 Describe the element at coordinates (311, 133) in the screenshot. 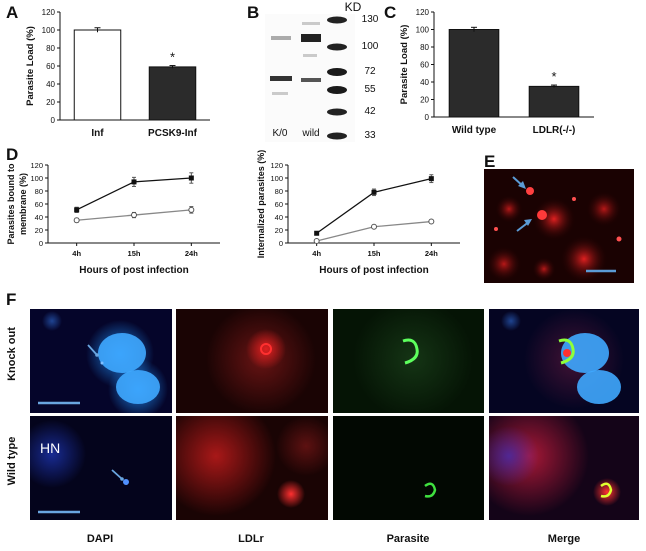

I see `blot-lane-wild: wild` at that location.